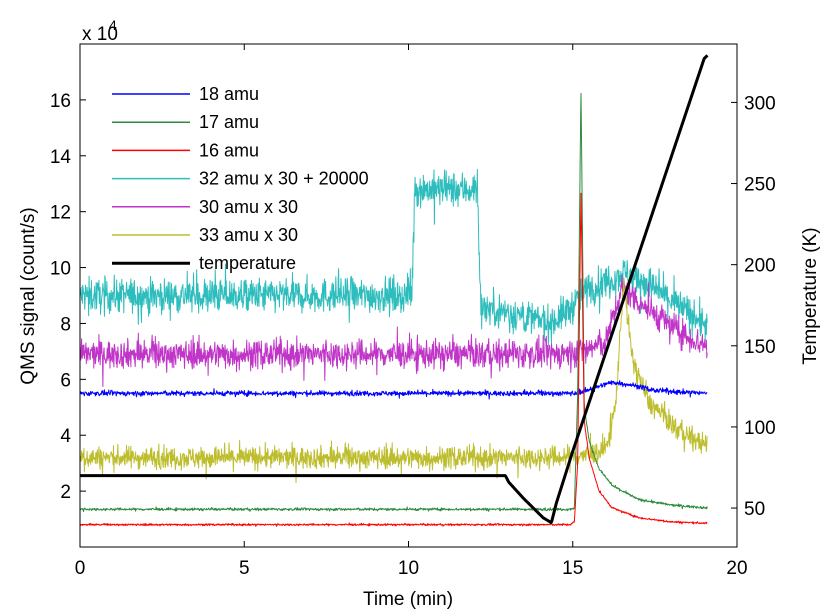 This screenshot has width=830, height=609. I want to click on x-tick-label: 10, so click(408, 568).